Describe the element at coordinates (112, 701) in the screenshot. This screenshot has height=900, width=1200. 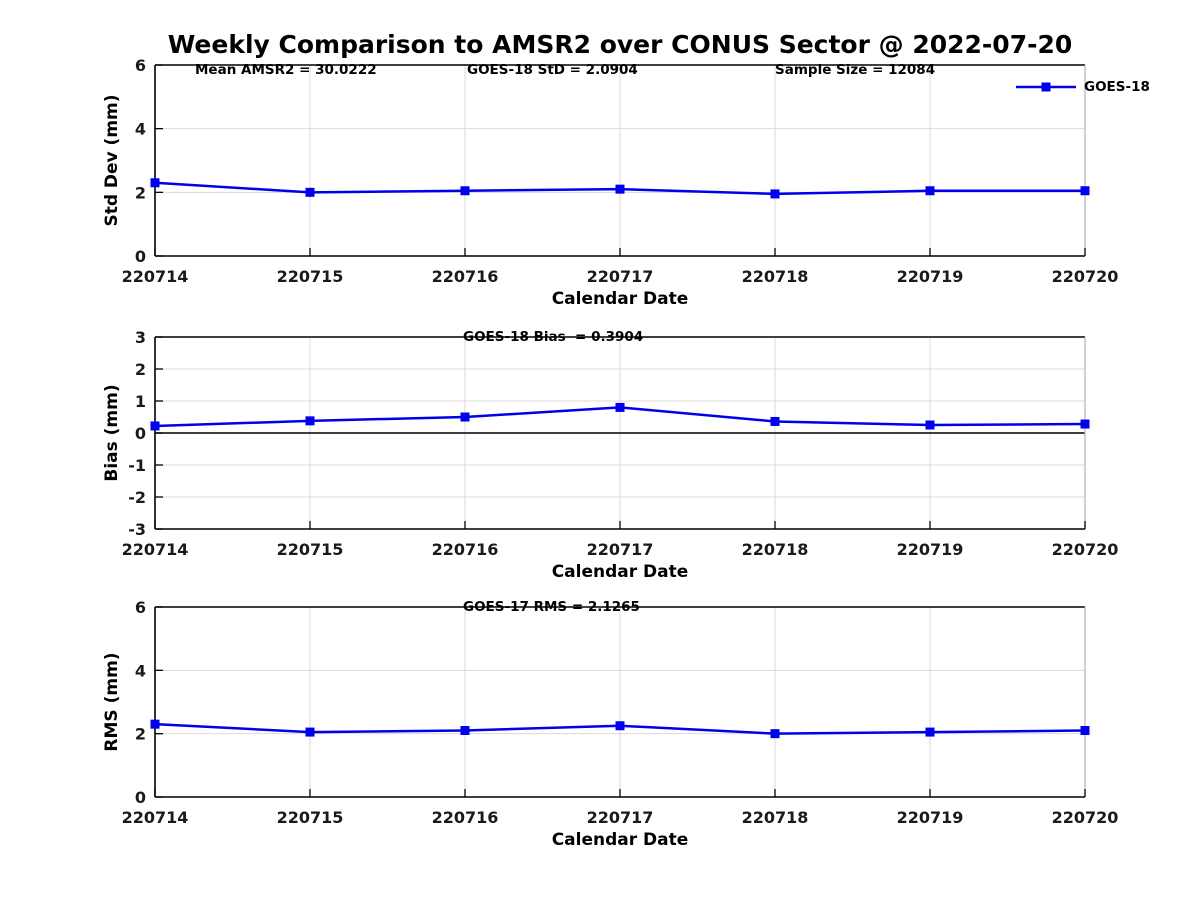
I see `y-axis-label: RMS (mm)` at that location.